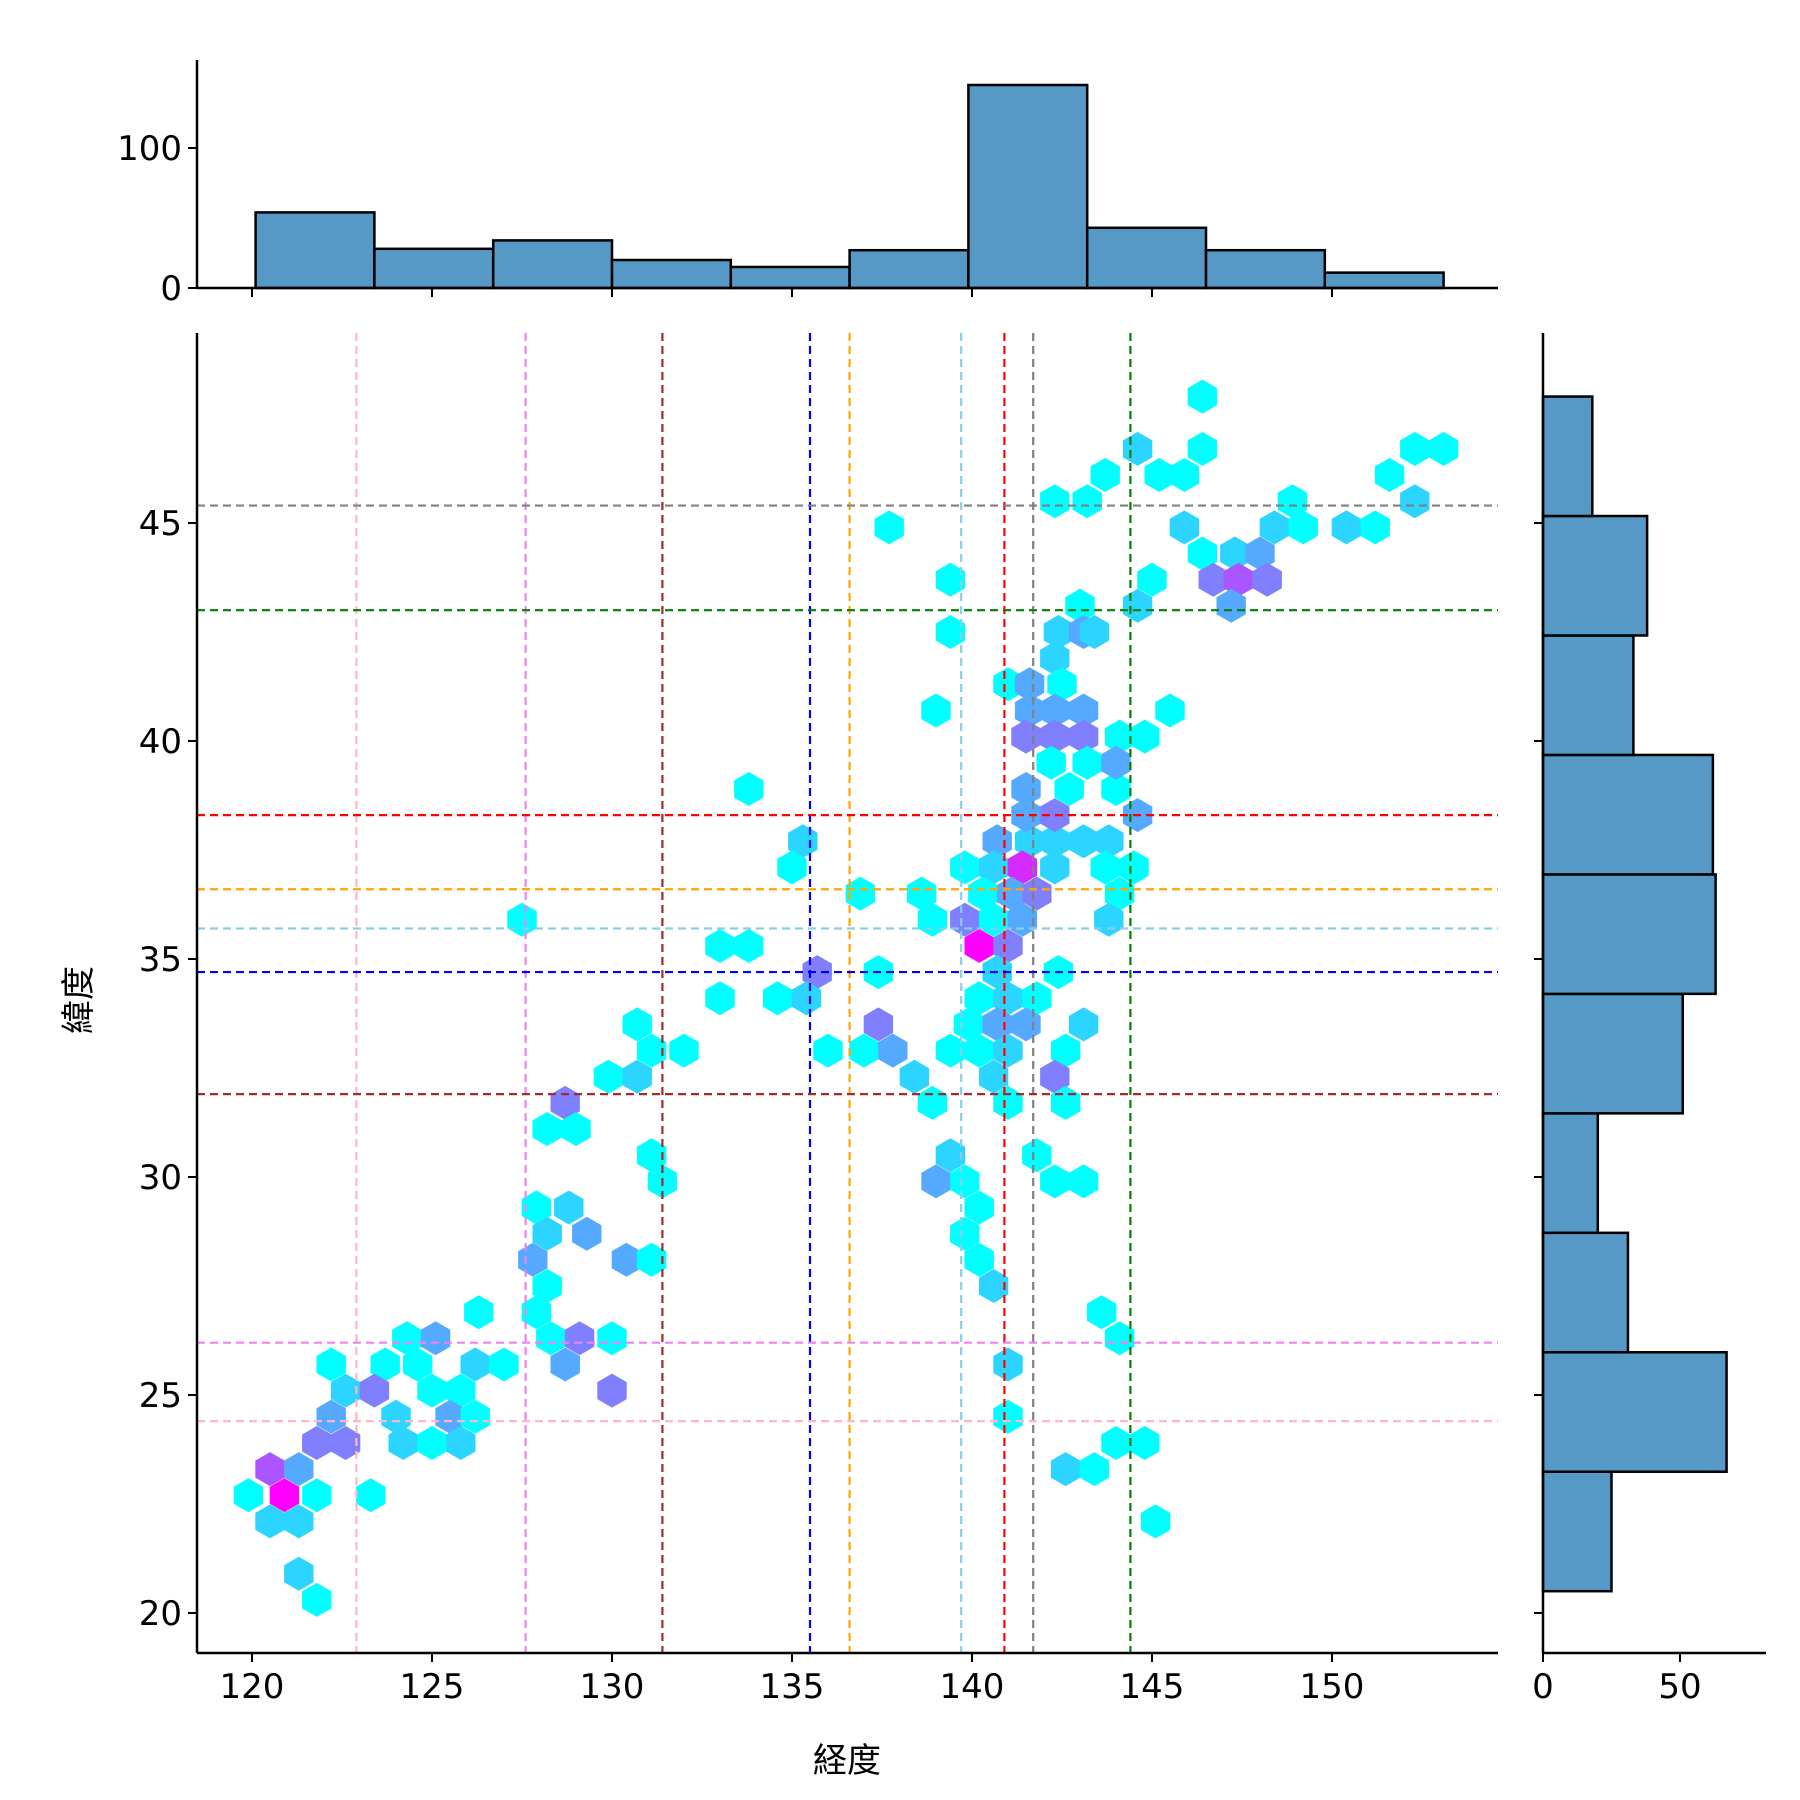  I want to click on x-tick-label: 145, so click(1152, 1687).